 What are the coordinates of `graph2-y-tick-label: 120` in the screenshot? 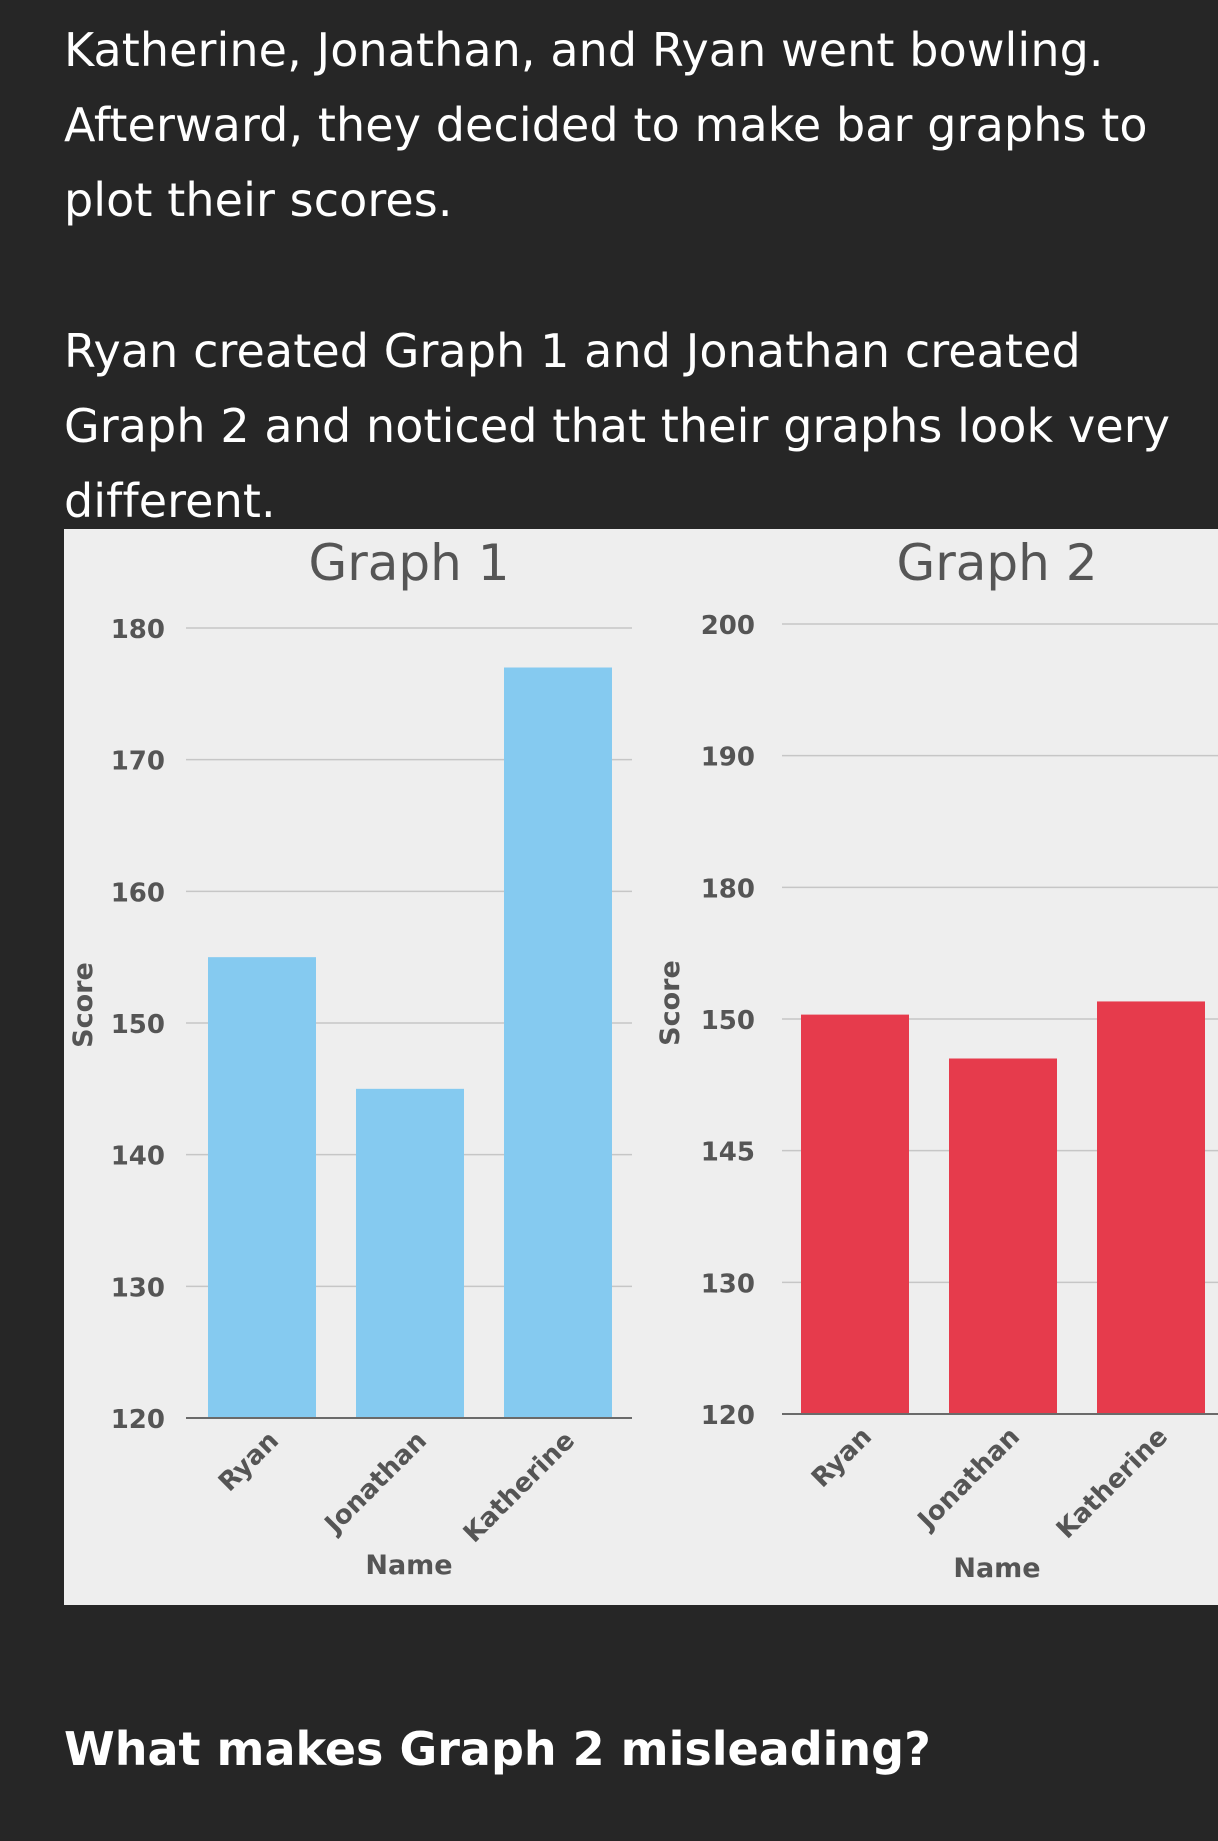 It's located at (728, 1416).